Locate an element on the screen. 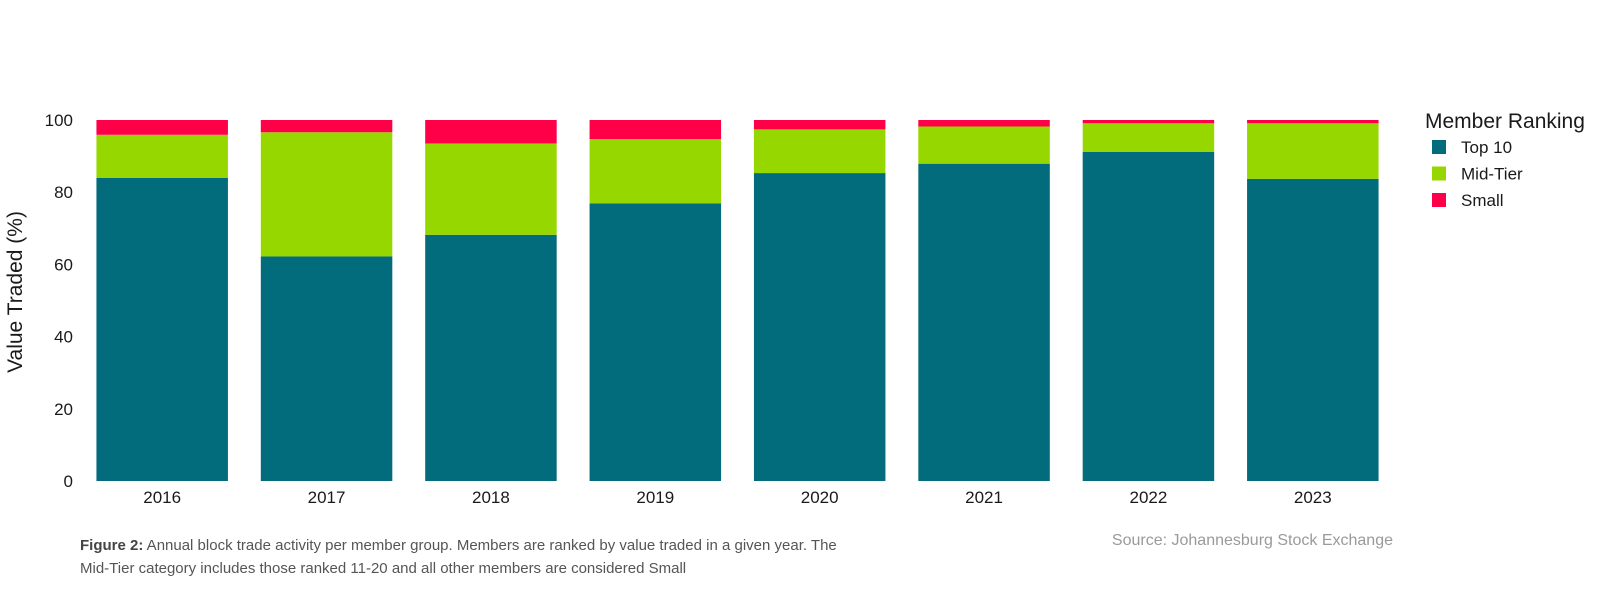  caption-label: Figure 2: is located at coordinates (112, 545).